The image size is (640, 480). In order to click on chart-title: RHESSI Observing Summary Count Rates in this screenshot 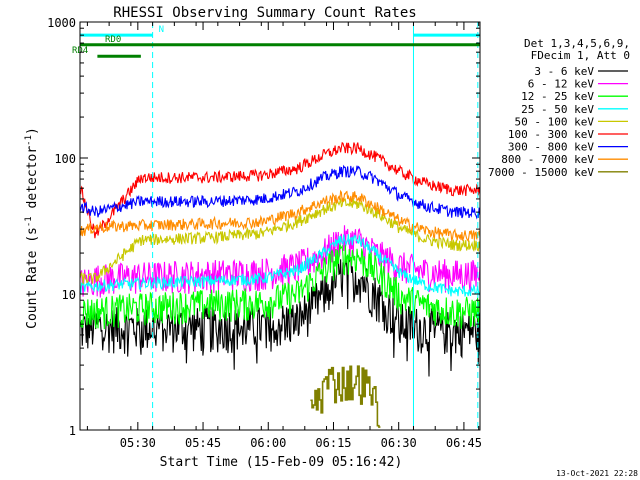, I will do `click(264, 13)`.